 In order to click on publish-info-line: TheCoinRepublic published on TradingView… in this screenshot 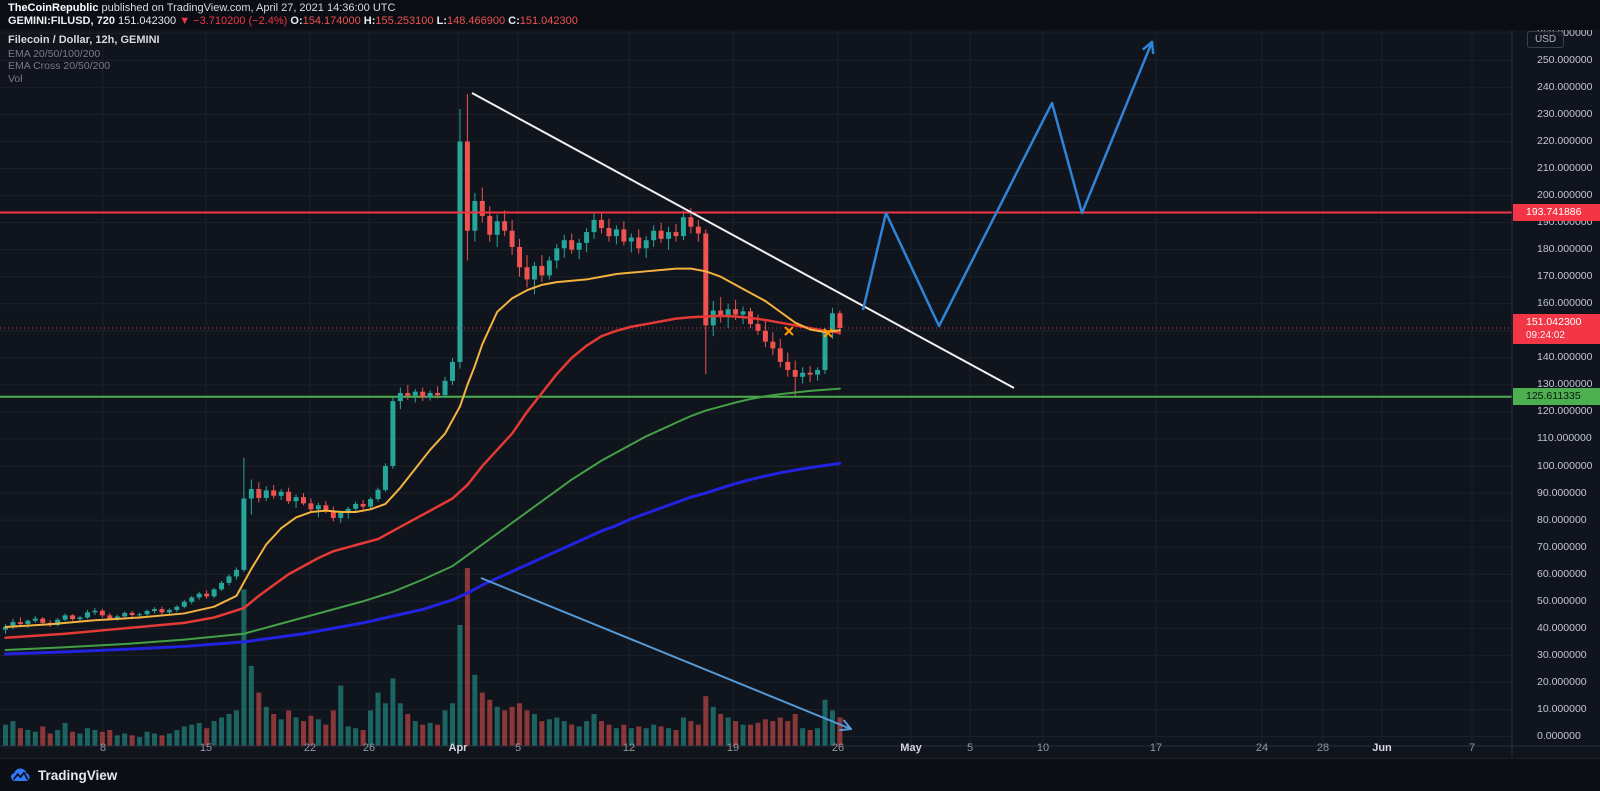, I will do `click(202, 8)`.